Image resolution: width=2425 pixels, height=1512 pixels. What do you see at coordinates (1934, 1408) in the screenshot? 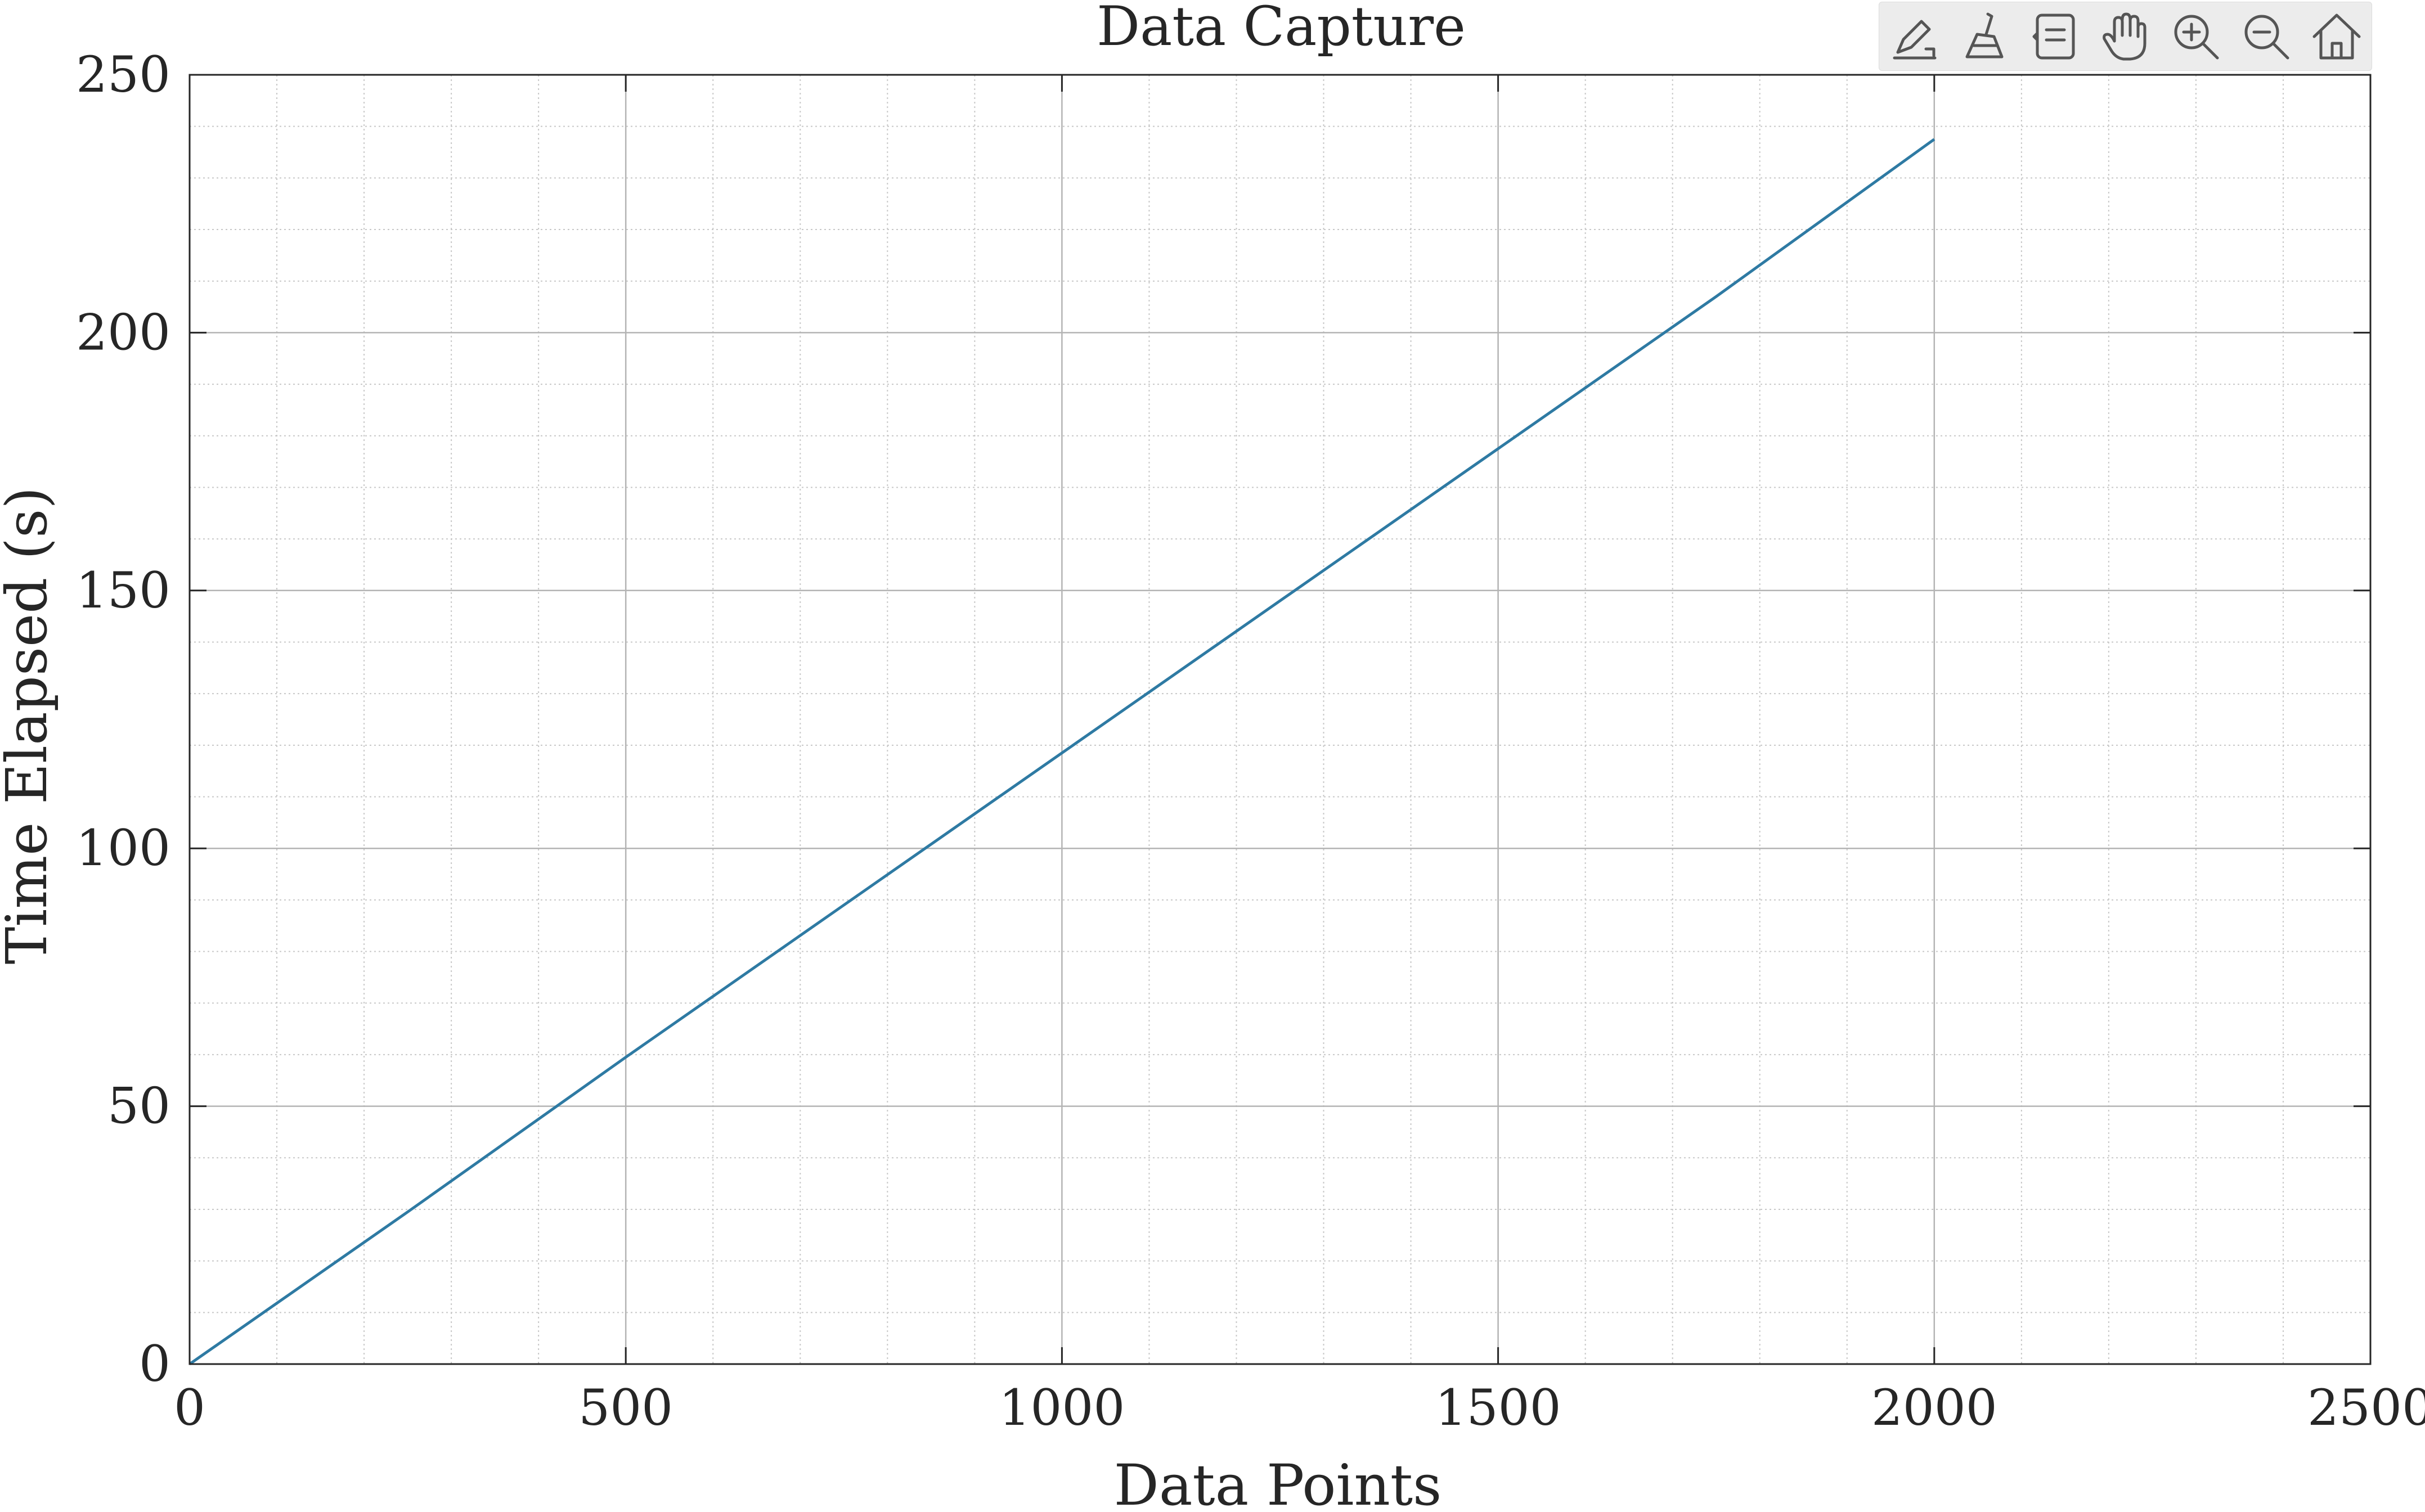
I see `x-tick-label: 2000` at bounding box center [1934, 1408].